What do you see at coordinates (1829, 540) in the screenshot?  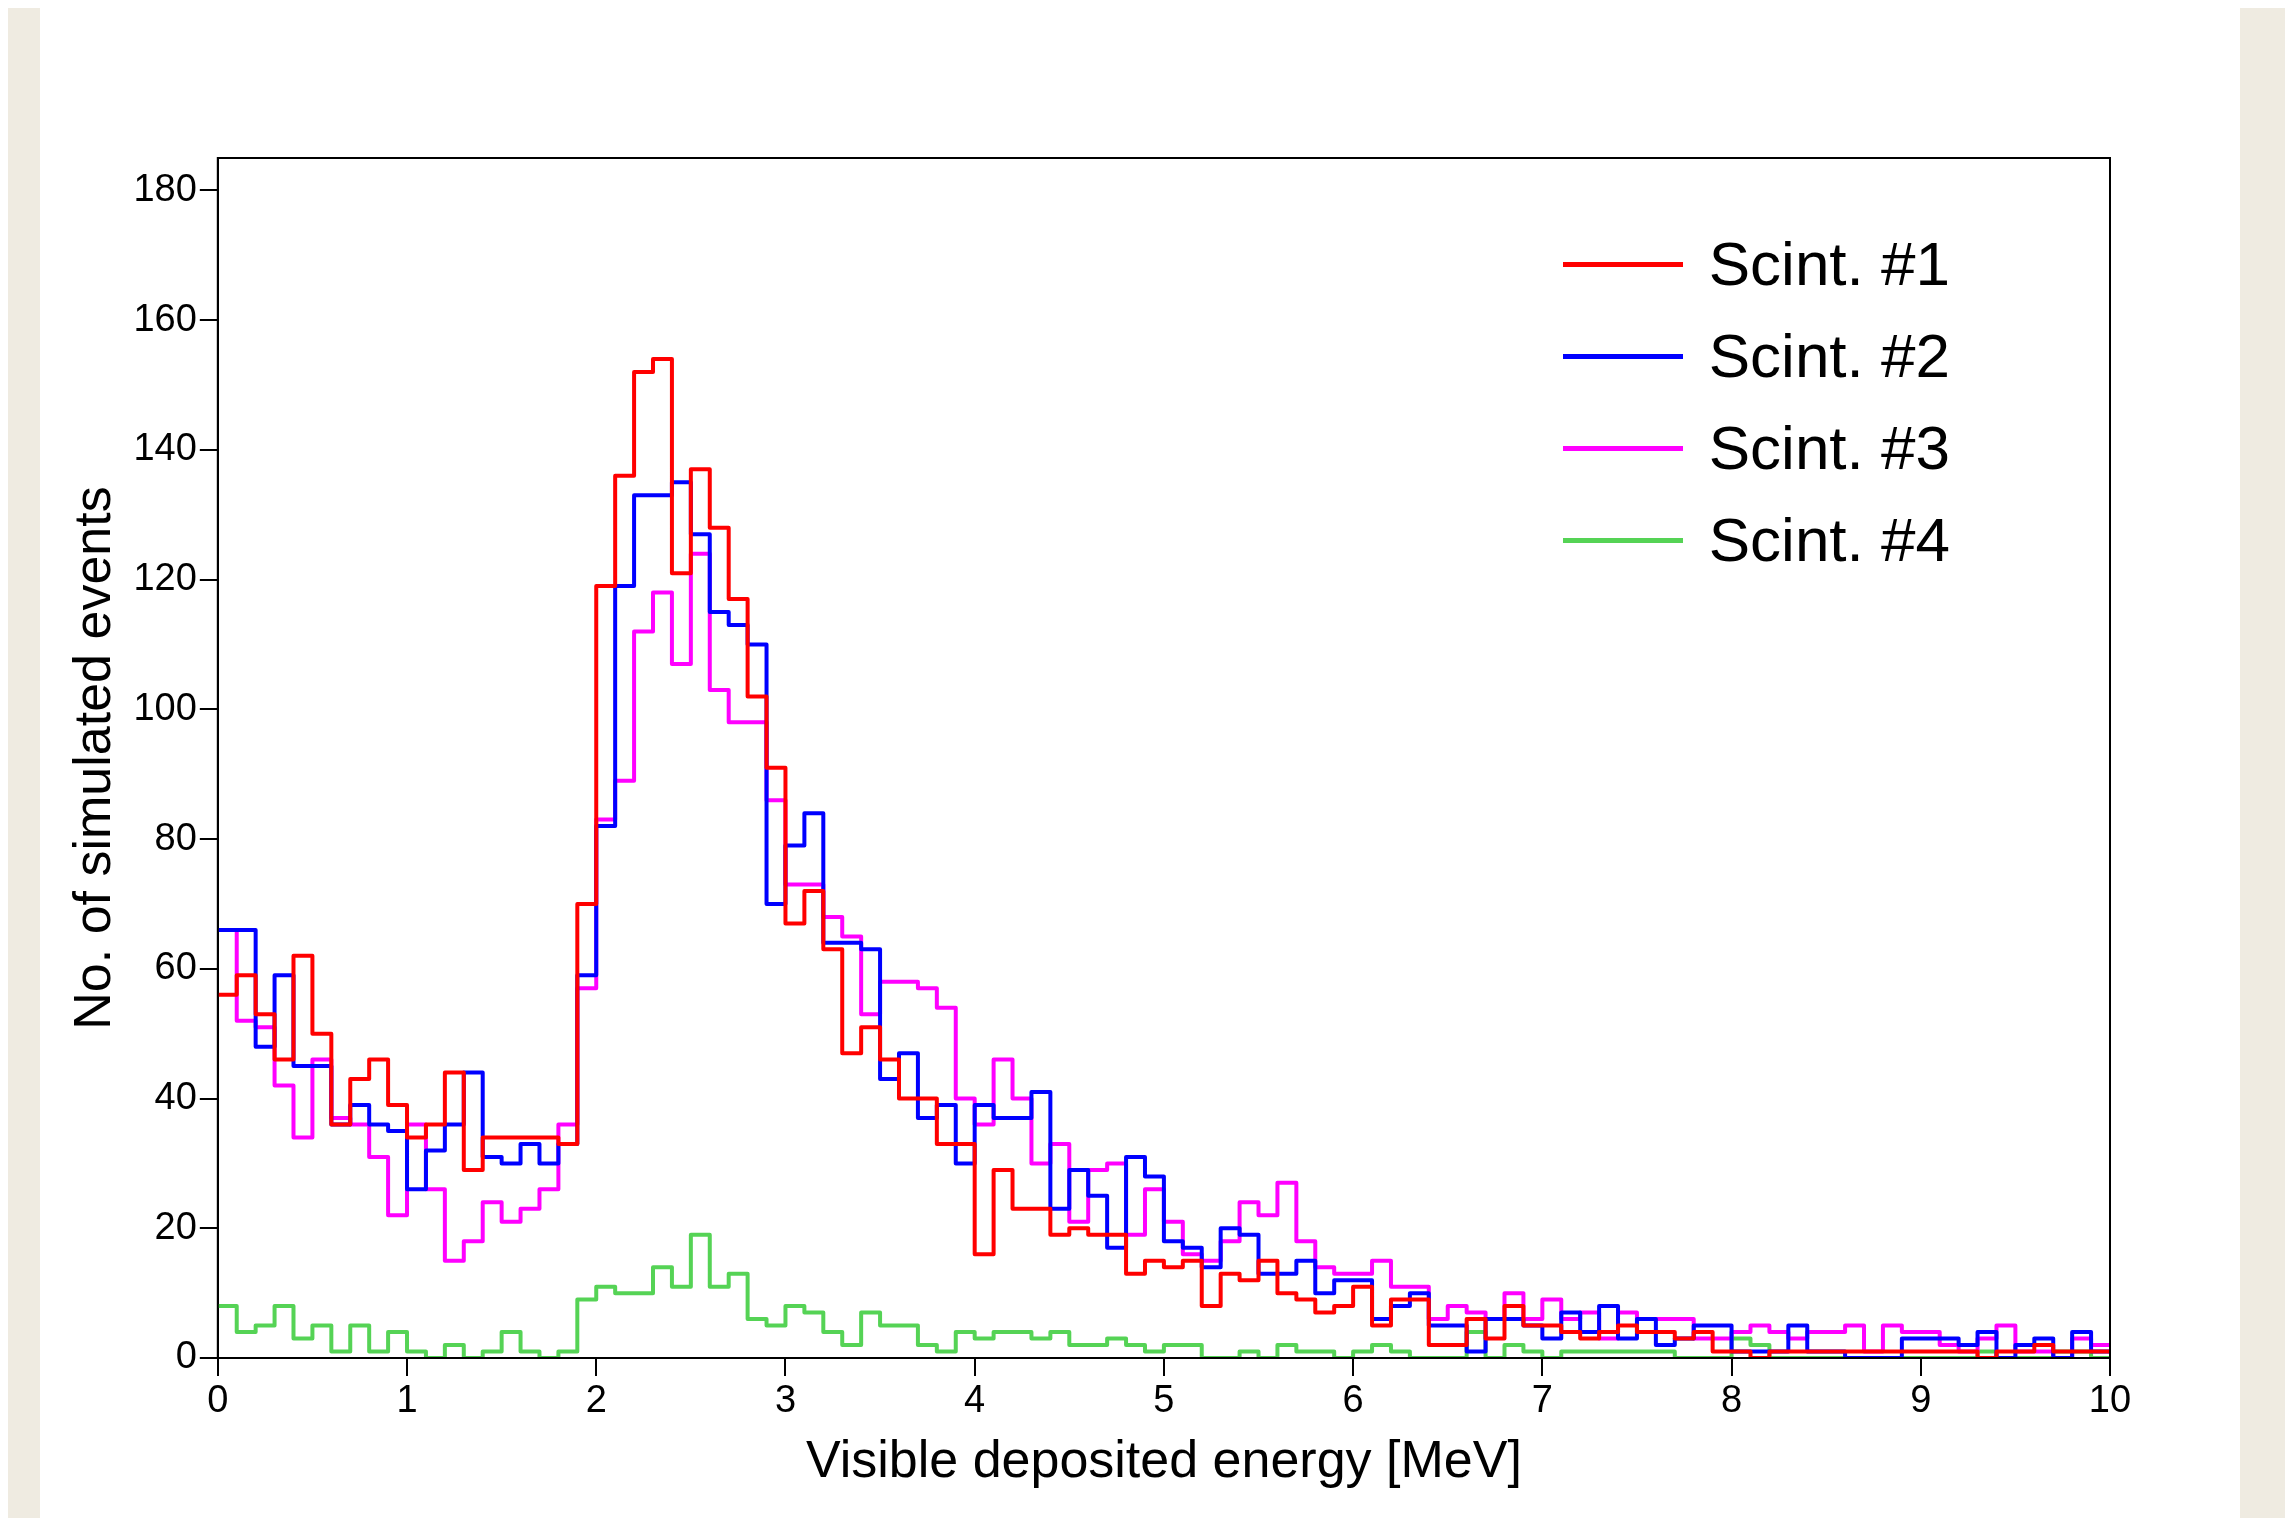 I see `legend-label: Scint. #4` at bounding box center [1829, 540].